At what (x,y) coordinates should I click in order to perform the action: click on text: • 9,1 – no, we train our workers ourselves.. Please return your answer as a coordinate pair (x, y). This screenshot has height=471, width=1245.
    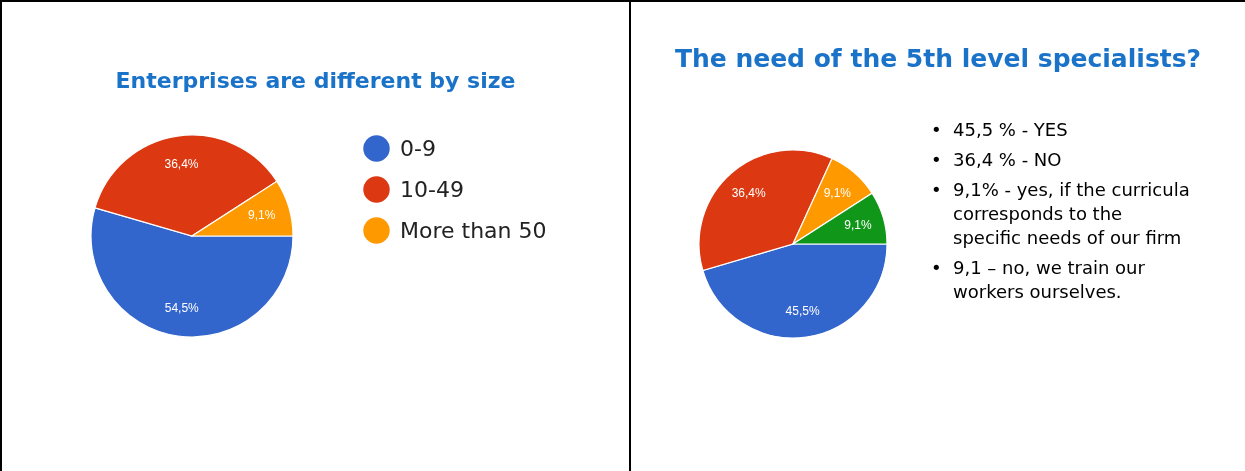
    Looking at the image, I should click on (1038, 279).